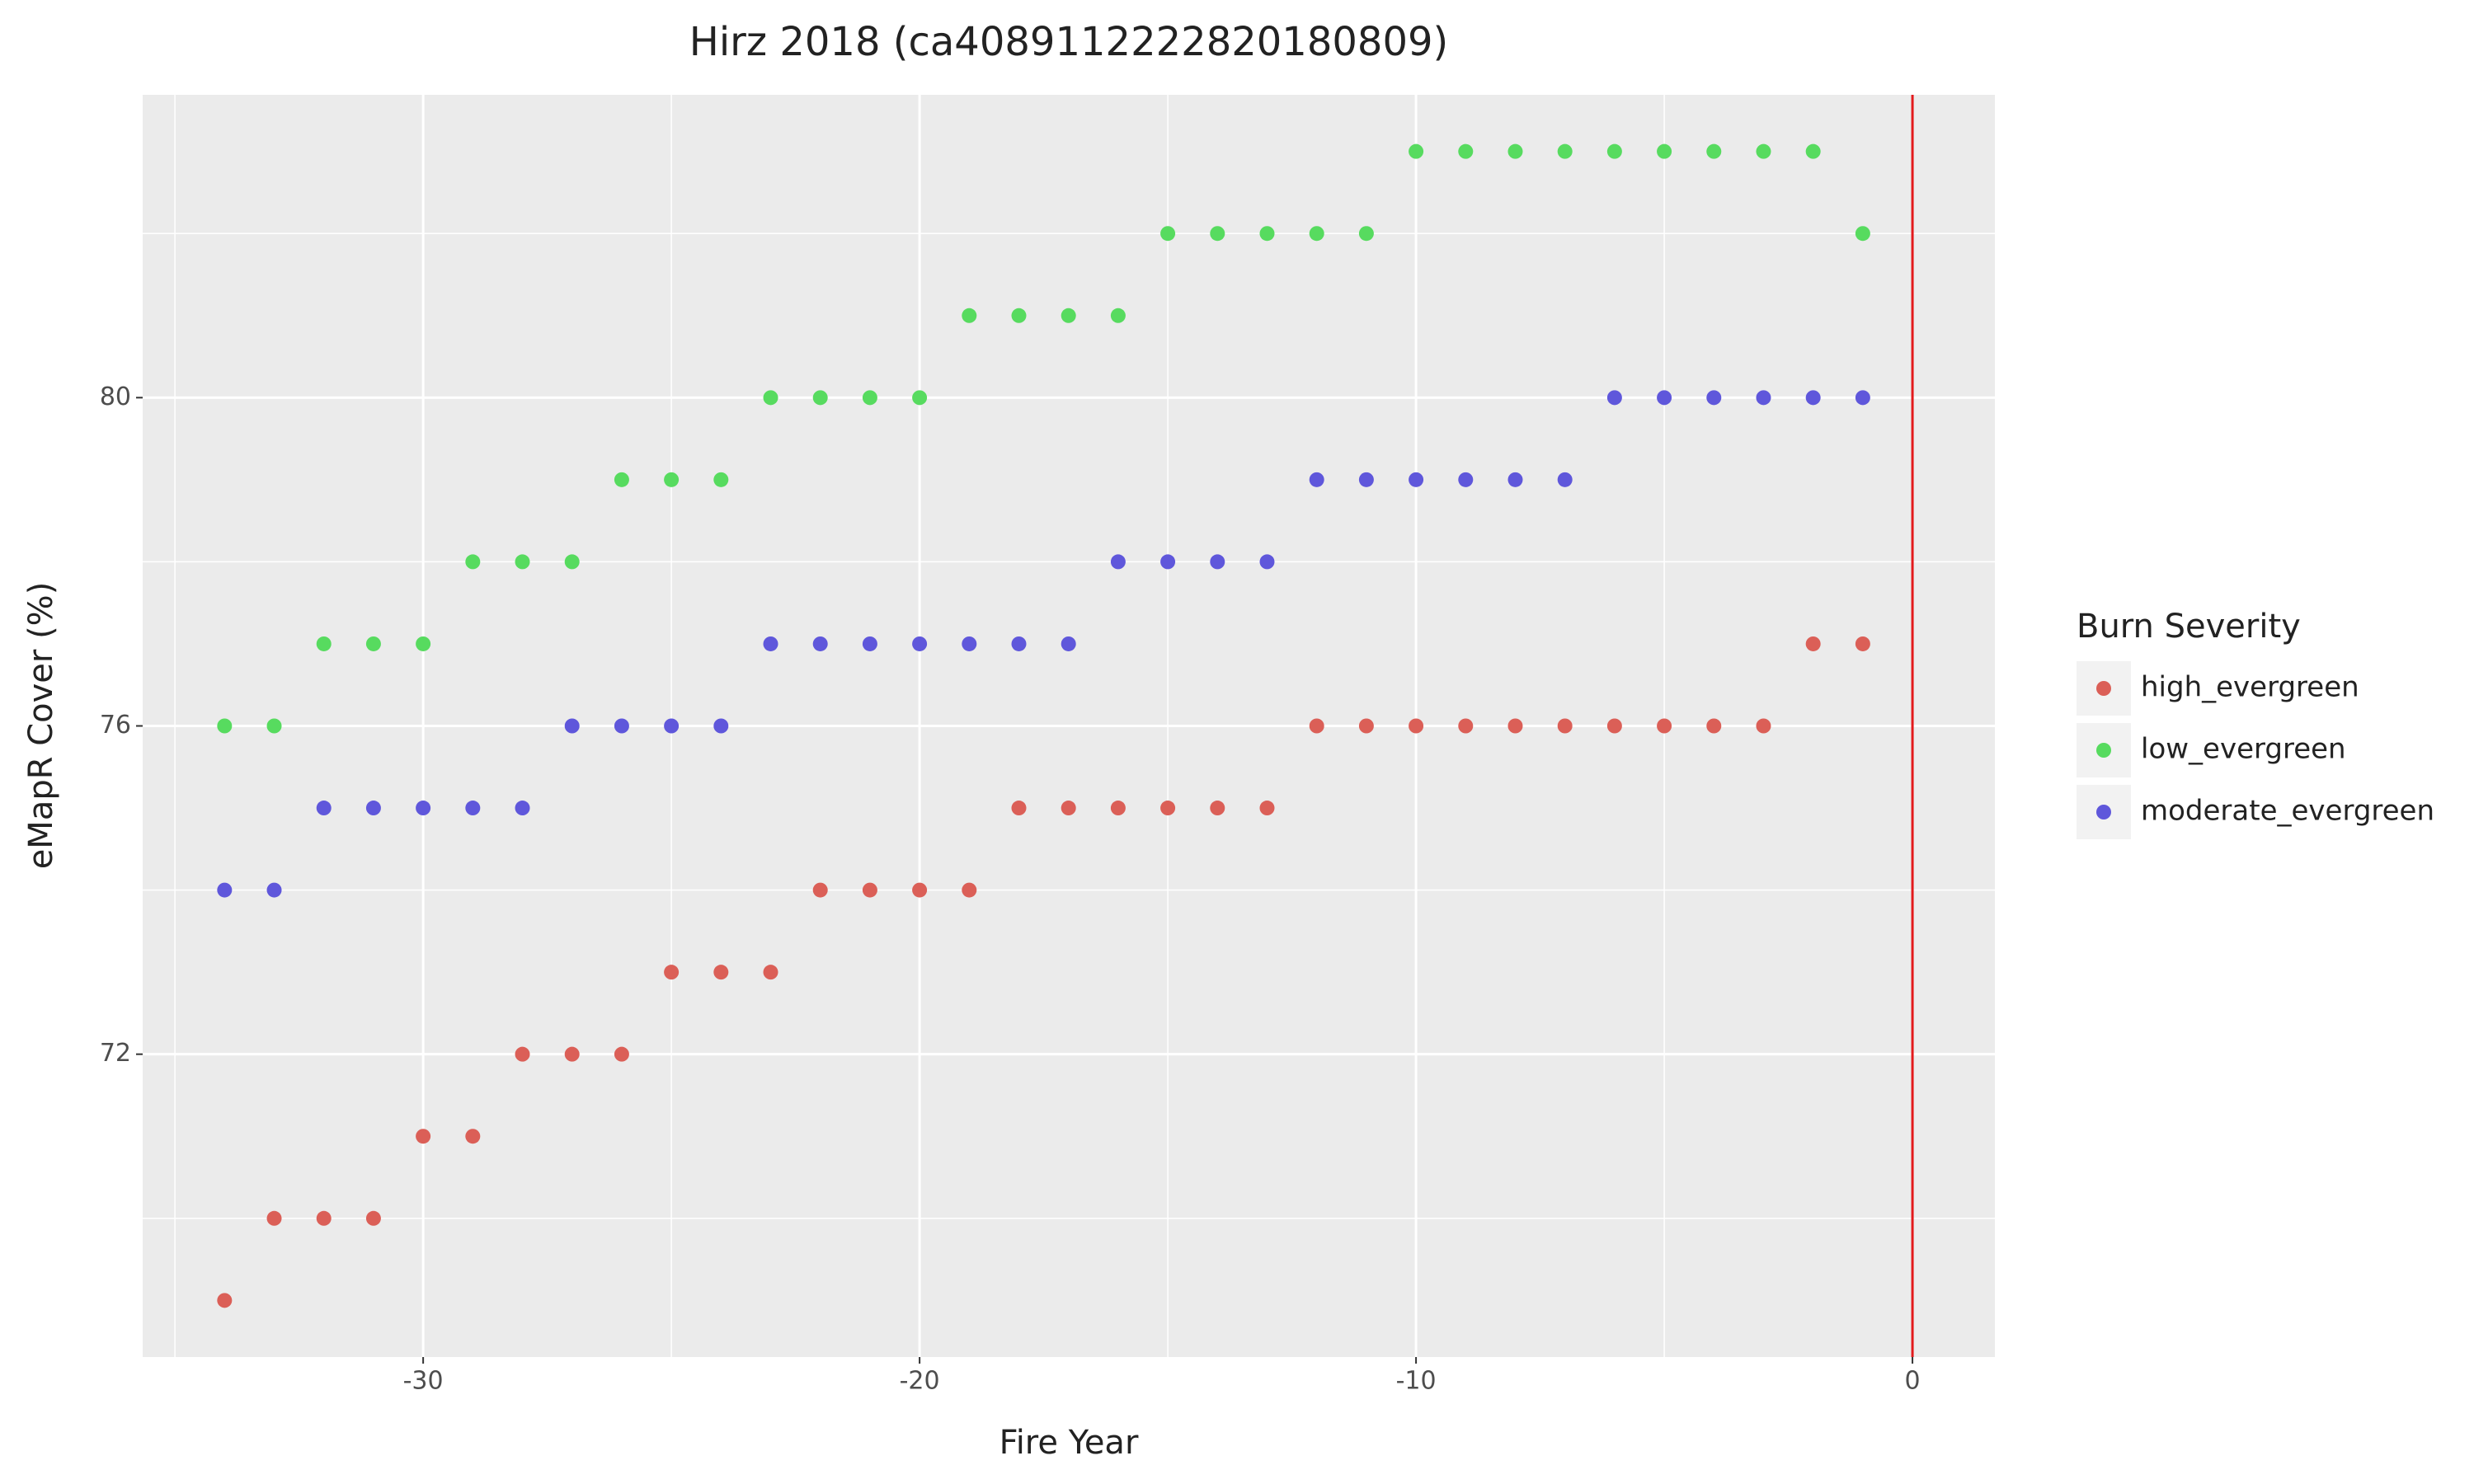 This screenshot has height=1484, width=2474. Describe the element at coordinates (2250, 687) in the screenshot. I see `legend-label: high_evergreen` at that location.